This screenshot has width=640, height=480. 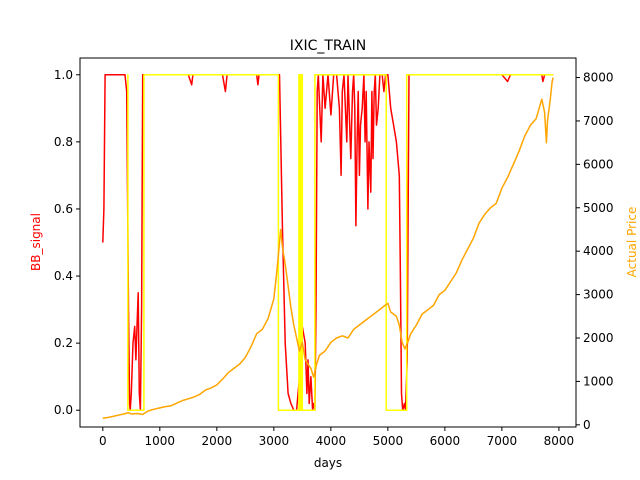 I want to click on y2-tick-label: 5000, so click(x=598, y=208).